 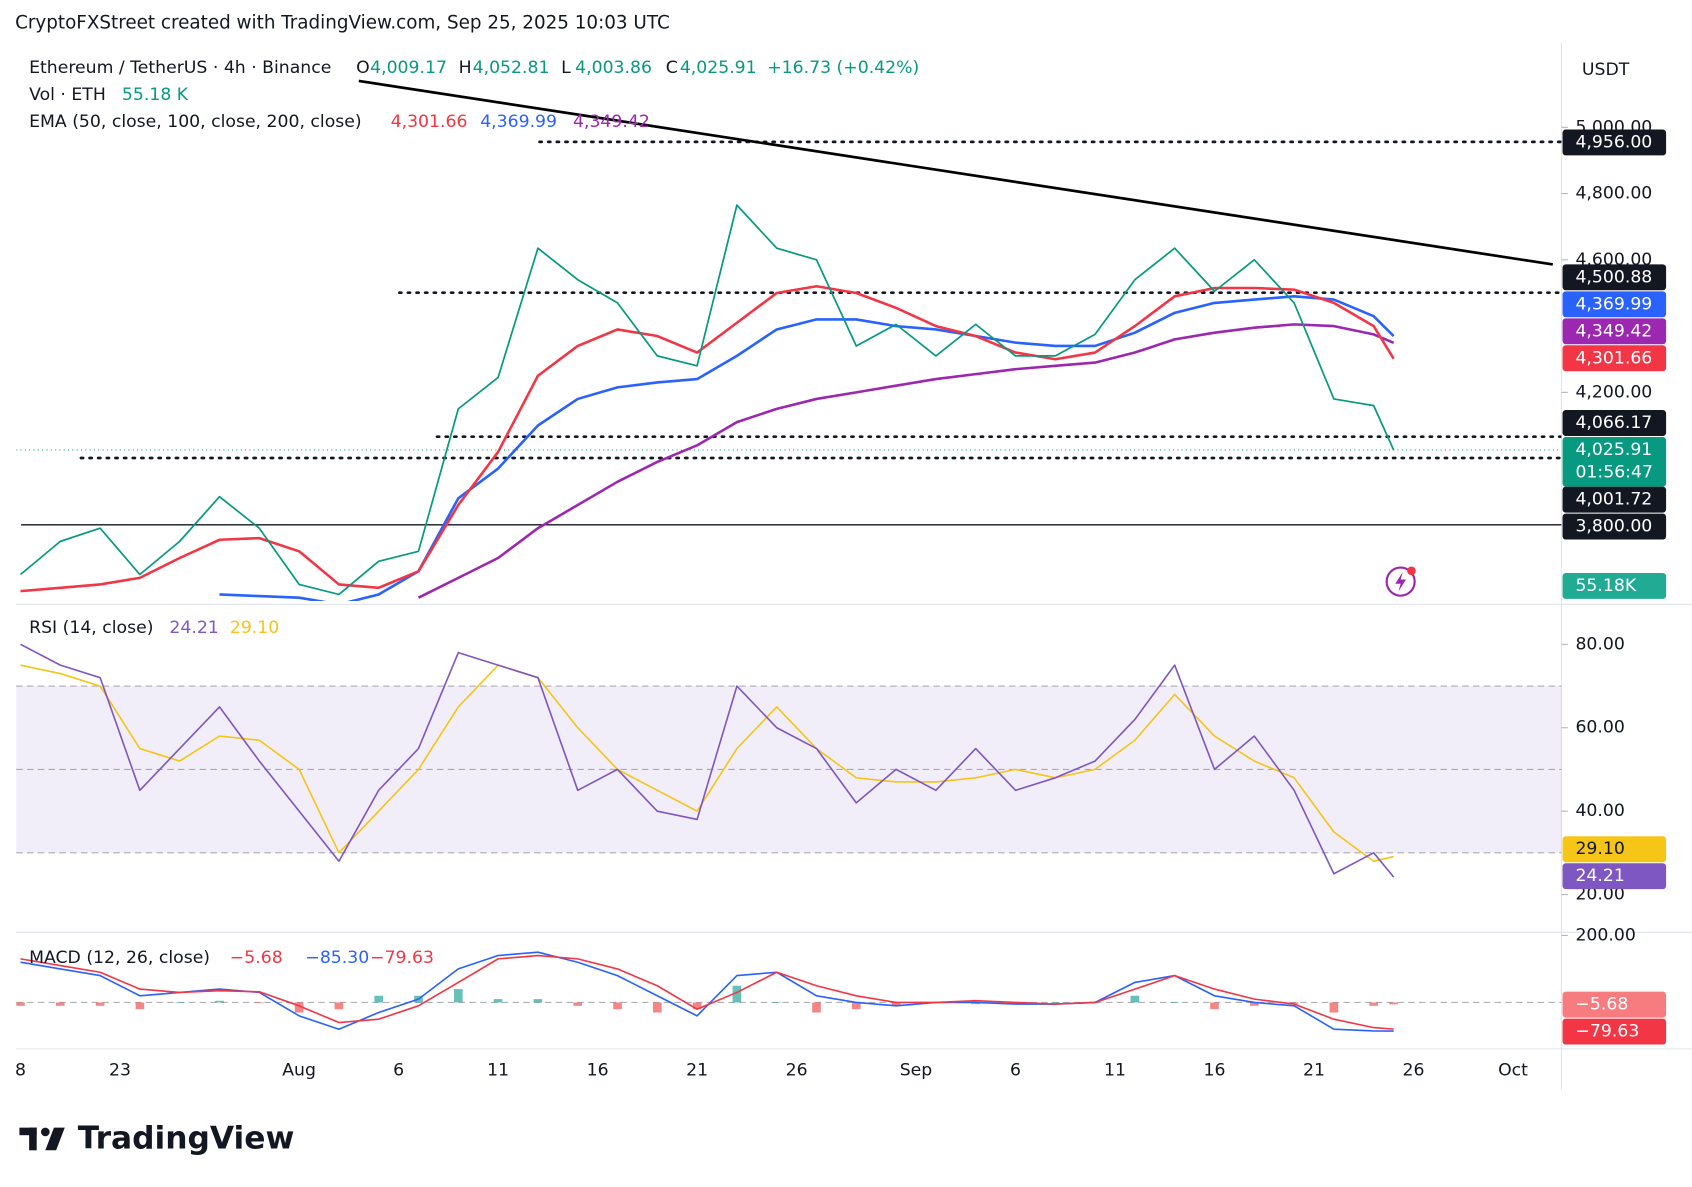 I want to click on x-tick-label: 21, so click(x=1314, y=1070).